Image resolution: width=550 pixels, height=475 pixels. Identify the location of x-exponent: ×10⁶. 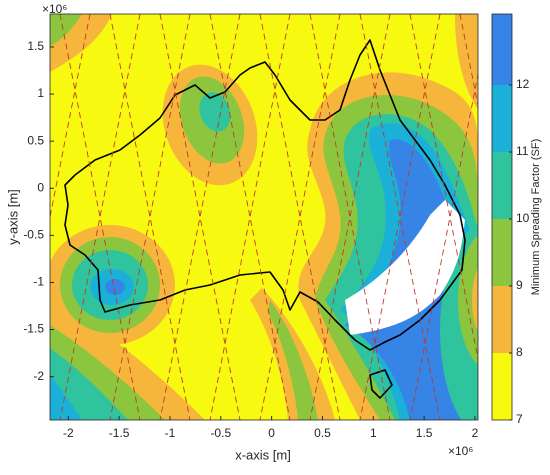
(460, 451).